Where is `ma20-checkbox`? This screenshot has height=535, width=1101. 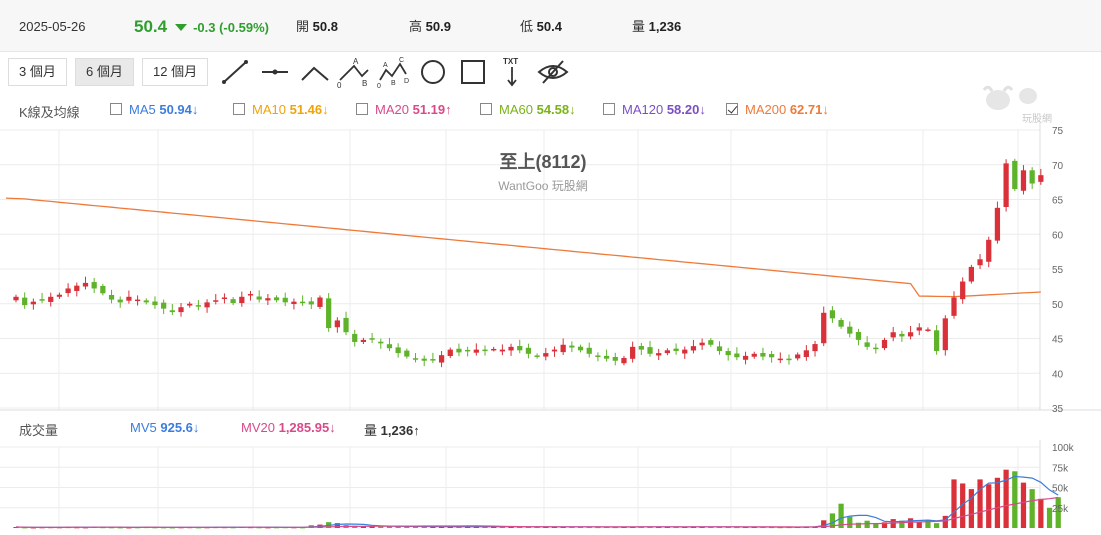 ma20-checkbox is located at coordinates (362, 109).